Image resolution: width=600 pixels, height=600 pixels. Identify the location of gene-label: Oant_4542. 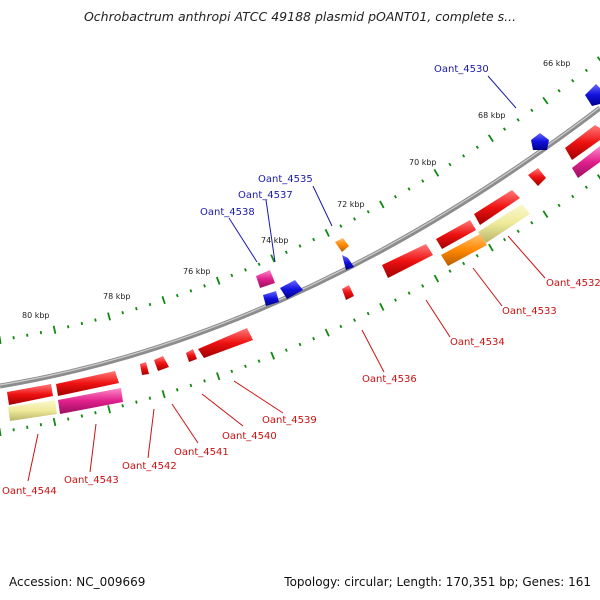
(149, 466).